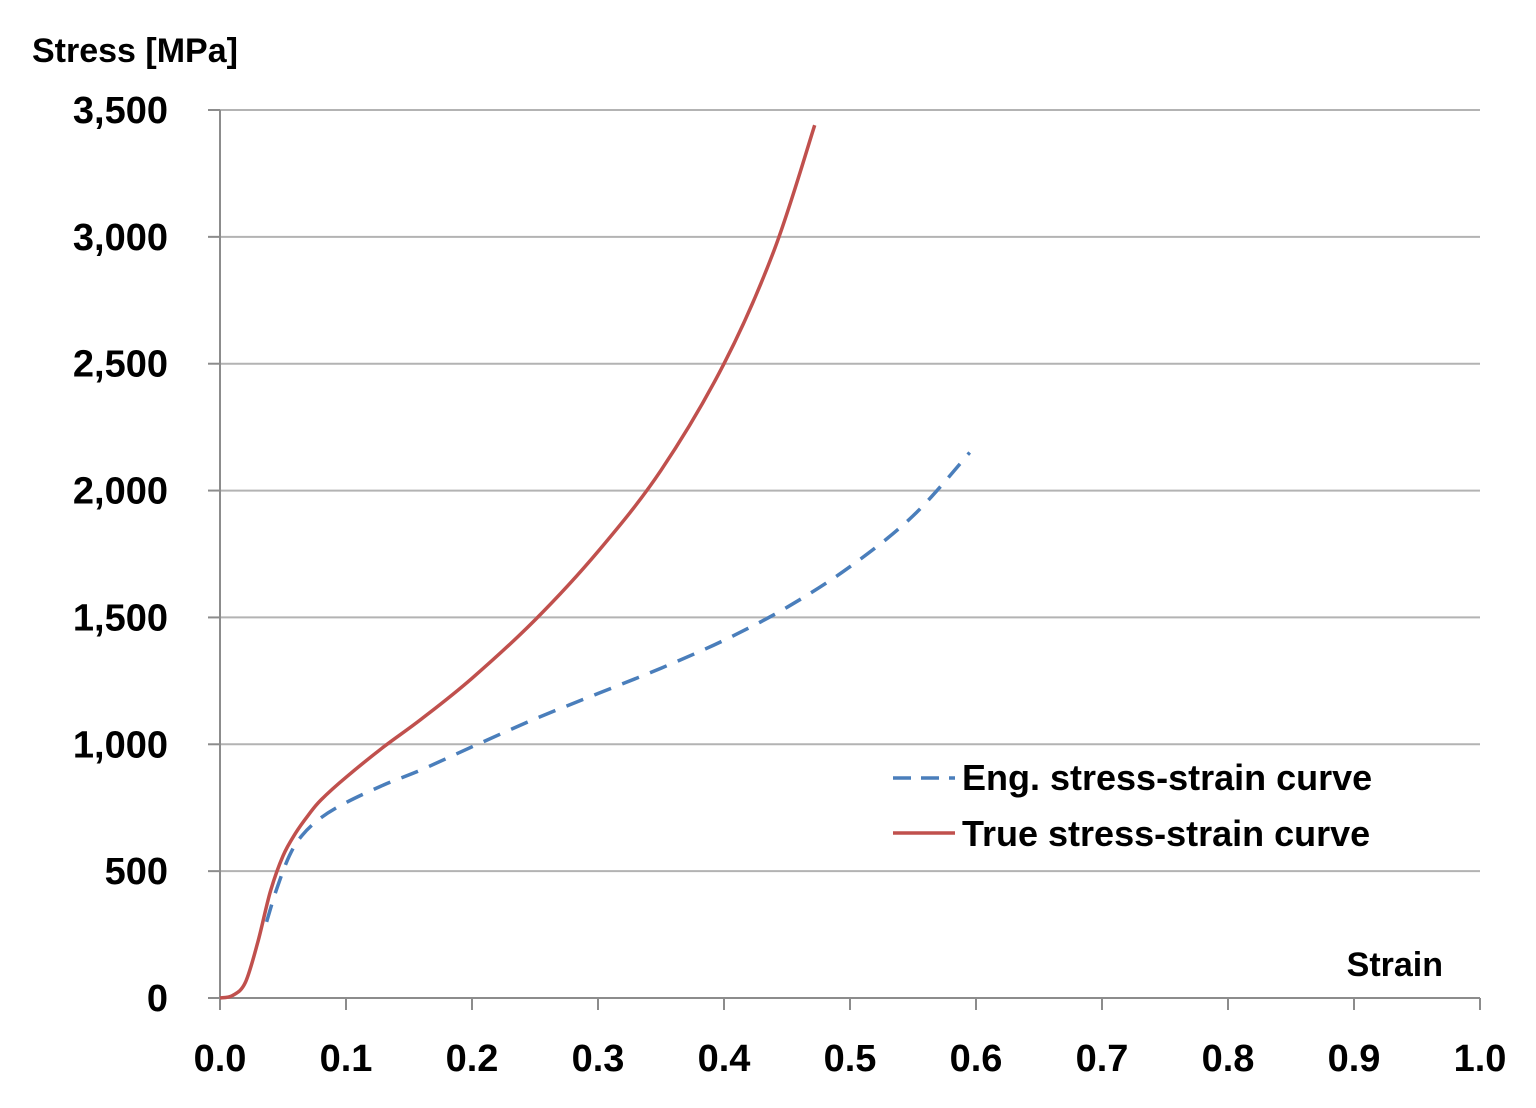 The image size is (1536, 1108). What do you see at coordinates (724, 1059) in the screenshot?
I see `x-tick-label-4: 0.4` at bounding box center [724, 1059].